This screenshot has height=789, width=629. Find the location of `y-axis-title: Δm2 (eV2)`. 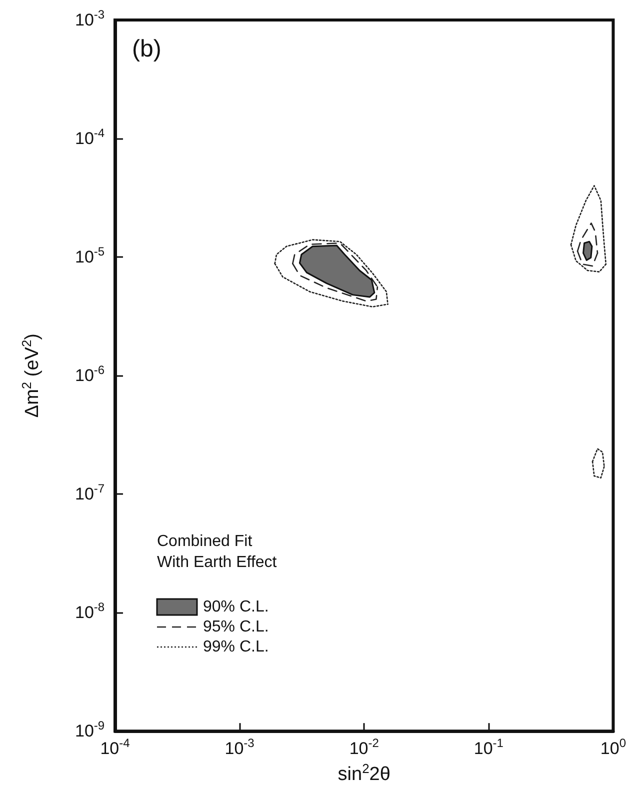

y-axis-title: Δm2 (eV2) is located at coordinates (31, 375).